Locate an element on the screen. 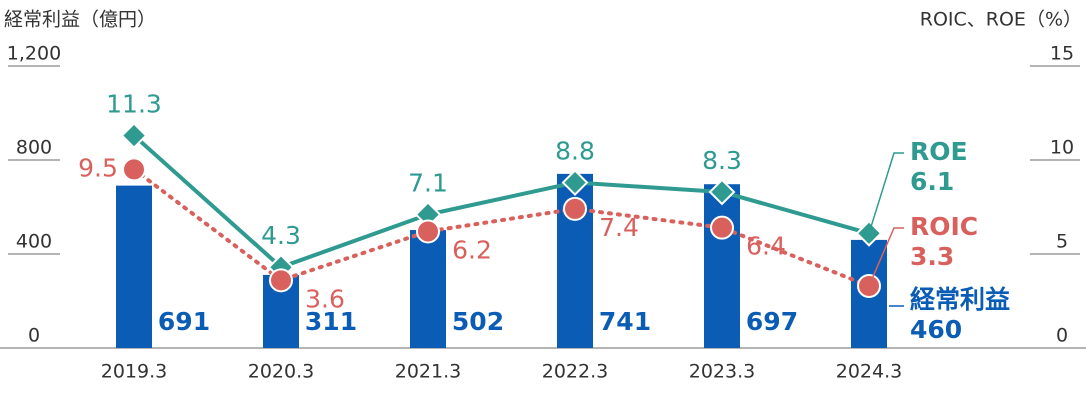 This screenshot has height=396, width=1086. value-label: 691 is located at coordinates (184, 321).